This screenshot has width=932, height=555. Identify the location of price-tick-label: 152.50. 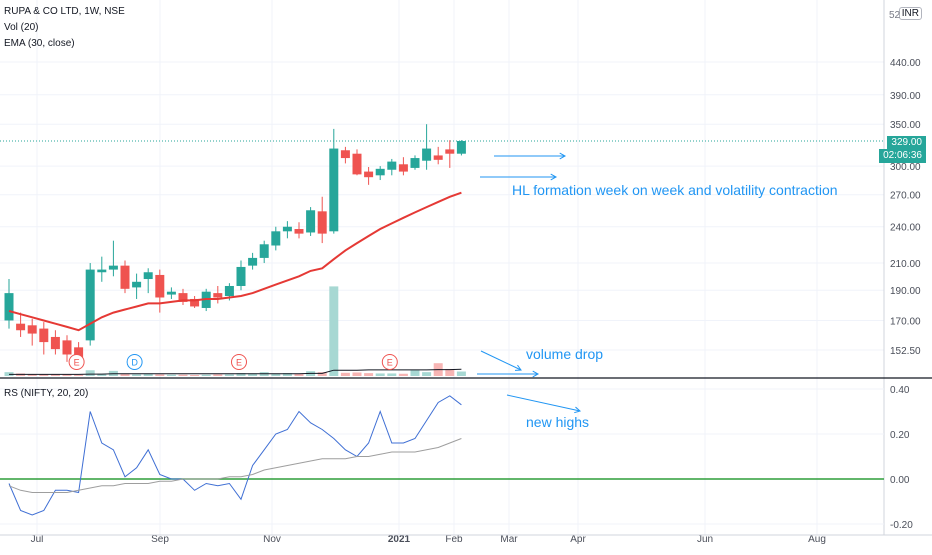
(905, 351).